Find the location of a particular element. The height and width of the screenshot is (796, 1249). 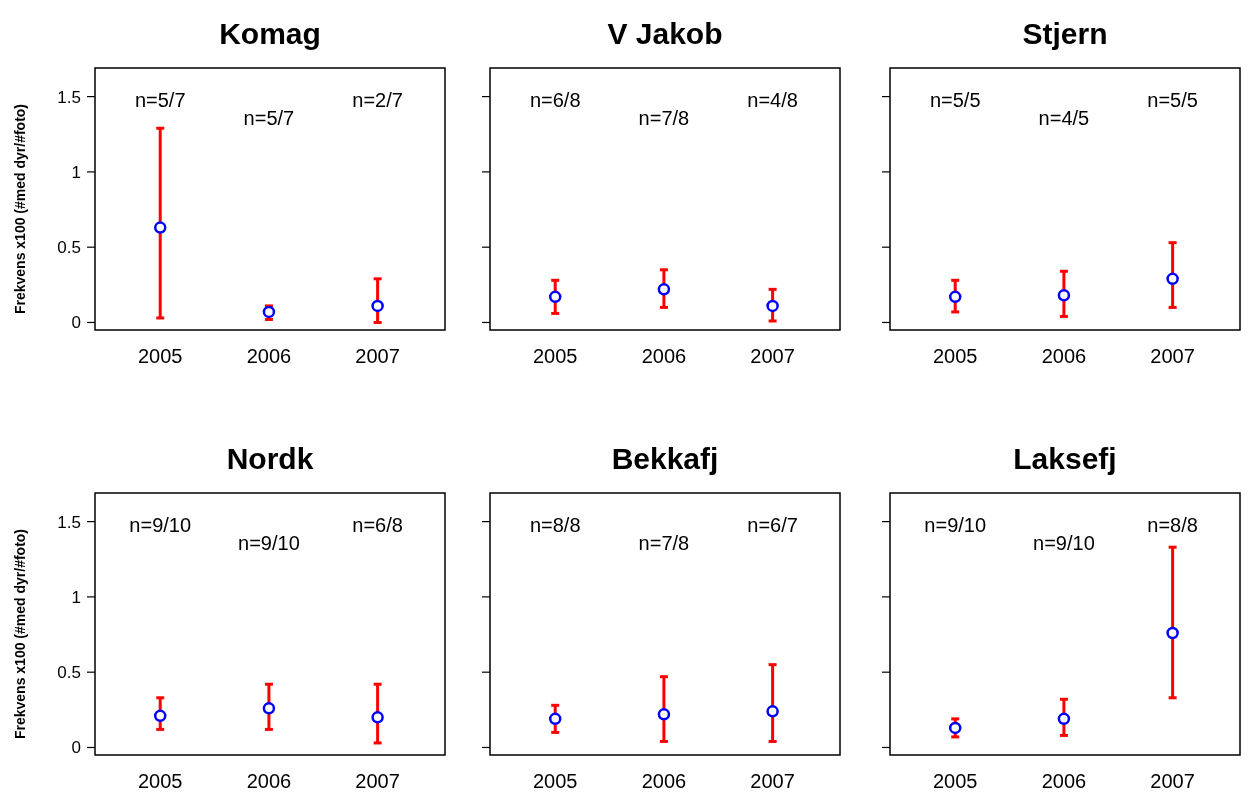

annotation: n=4/5 is located at coordinates (1064, 118).